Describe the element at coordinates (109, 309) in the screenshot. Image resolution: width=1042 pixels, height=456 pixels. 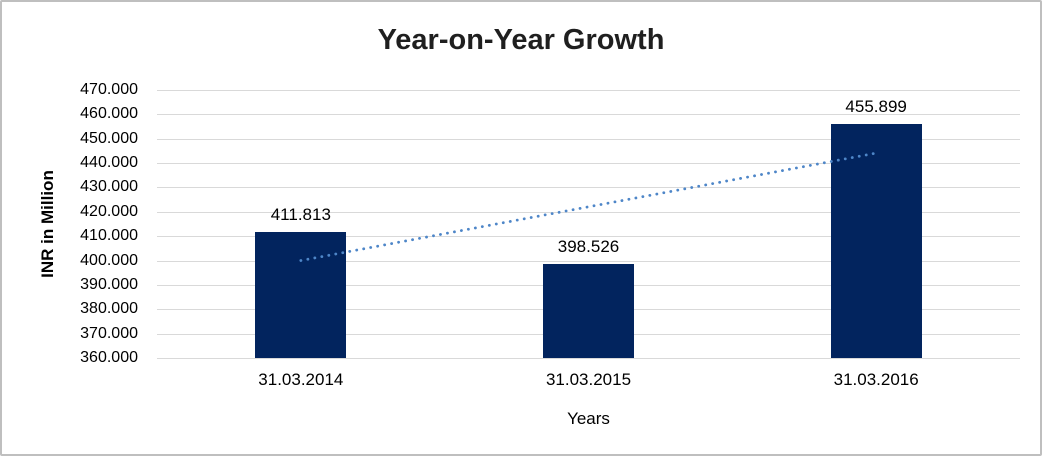
I see `y-tick-label: 380.000` at that location.